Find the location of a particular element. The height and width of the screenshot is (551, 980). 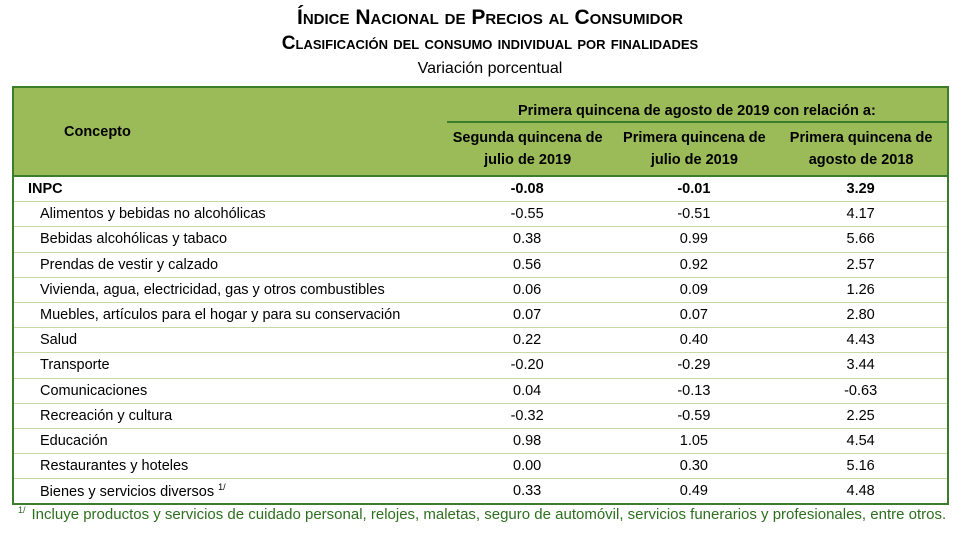

concept-header: Concepto is located at coordinates (230, 132).